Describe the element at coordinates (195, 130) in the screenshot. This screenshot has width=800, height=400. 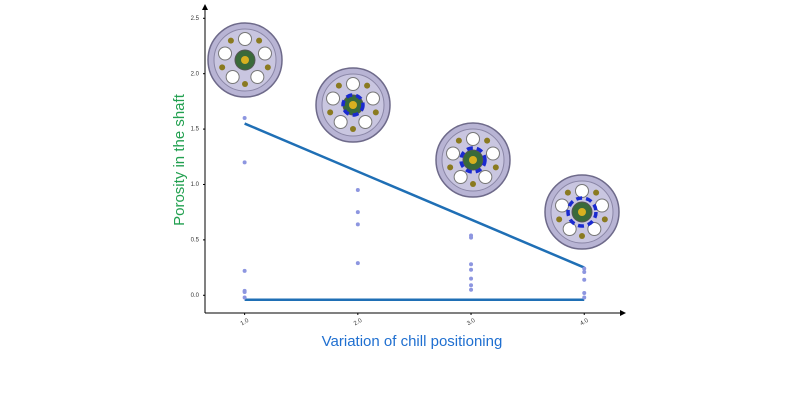
I see `y-tick-label: 1.5` at that location.